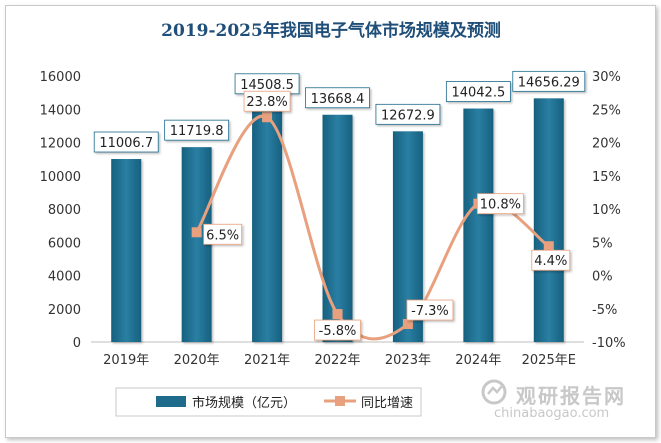  I want to click on line-data-label: -5.8%, so click(338, 331).